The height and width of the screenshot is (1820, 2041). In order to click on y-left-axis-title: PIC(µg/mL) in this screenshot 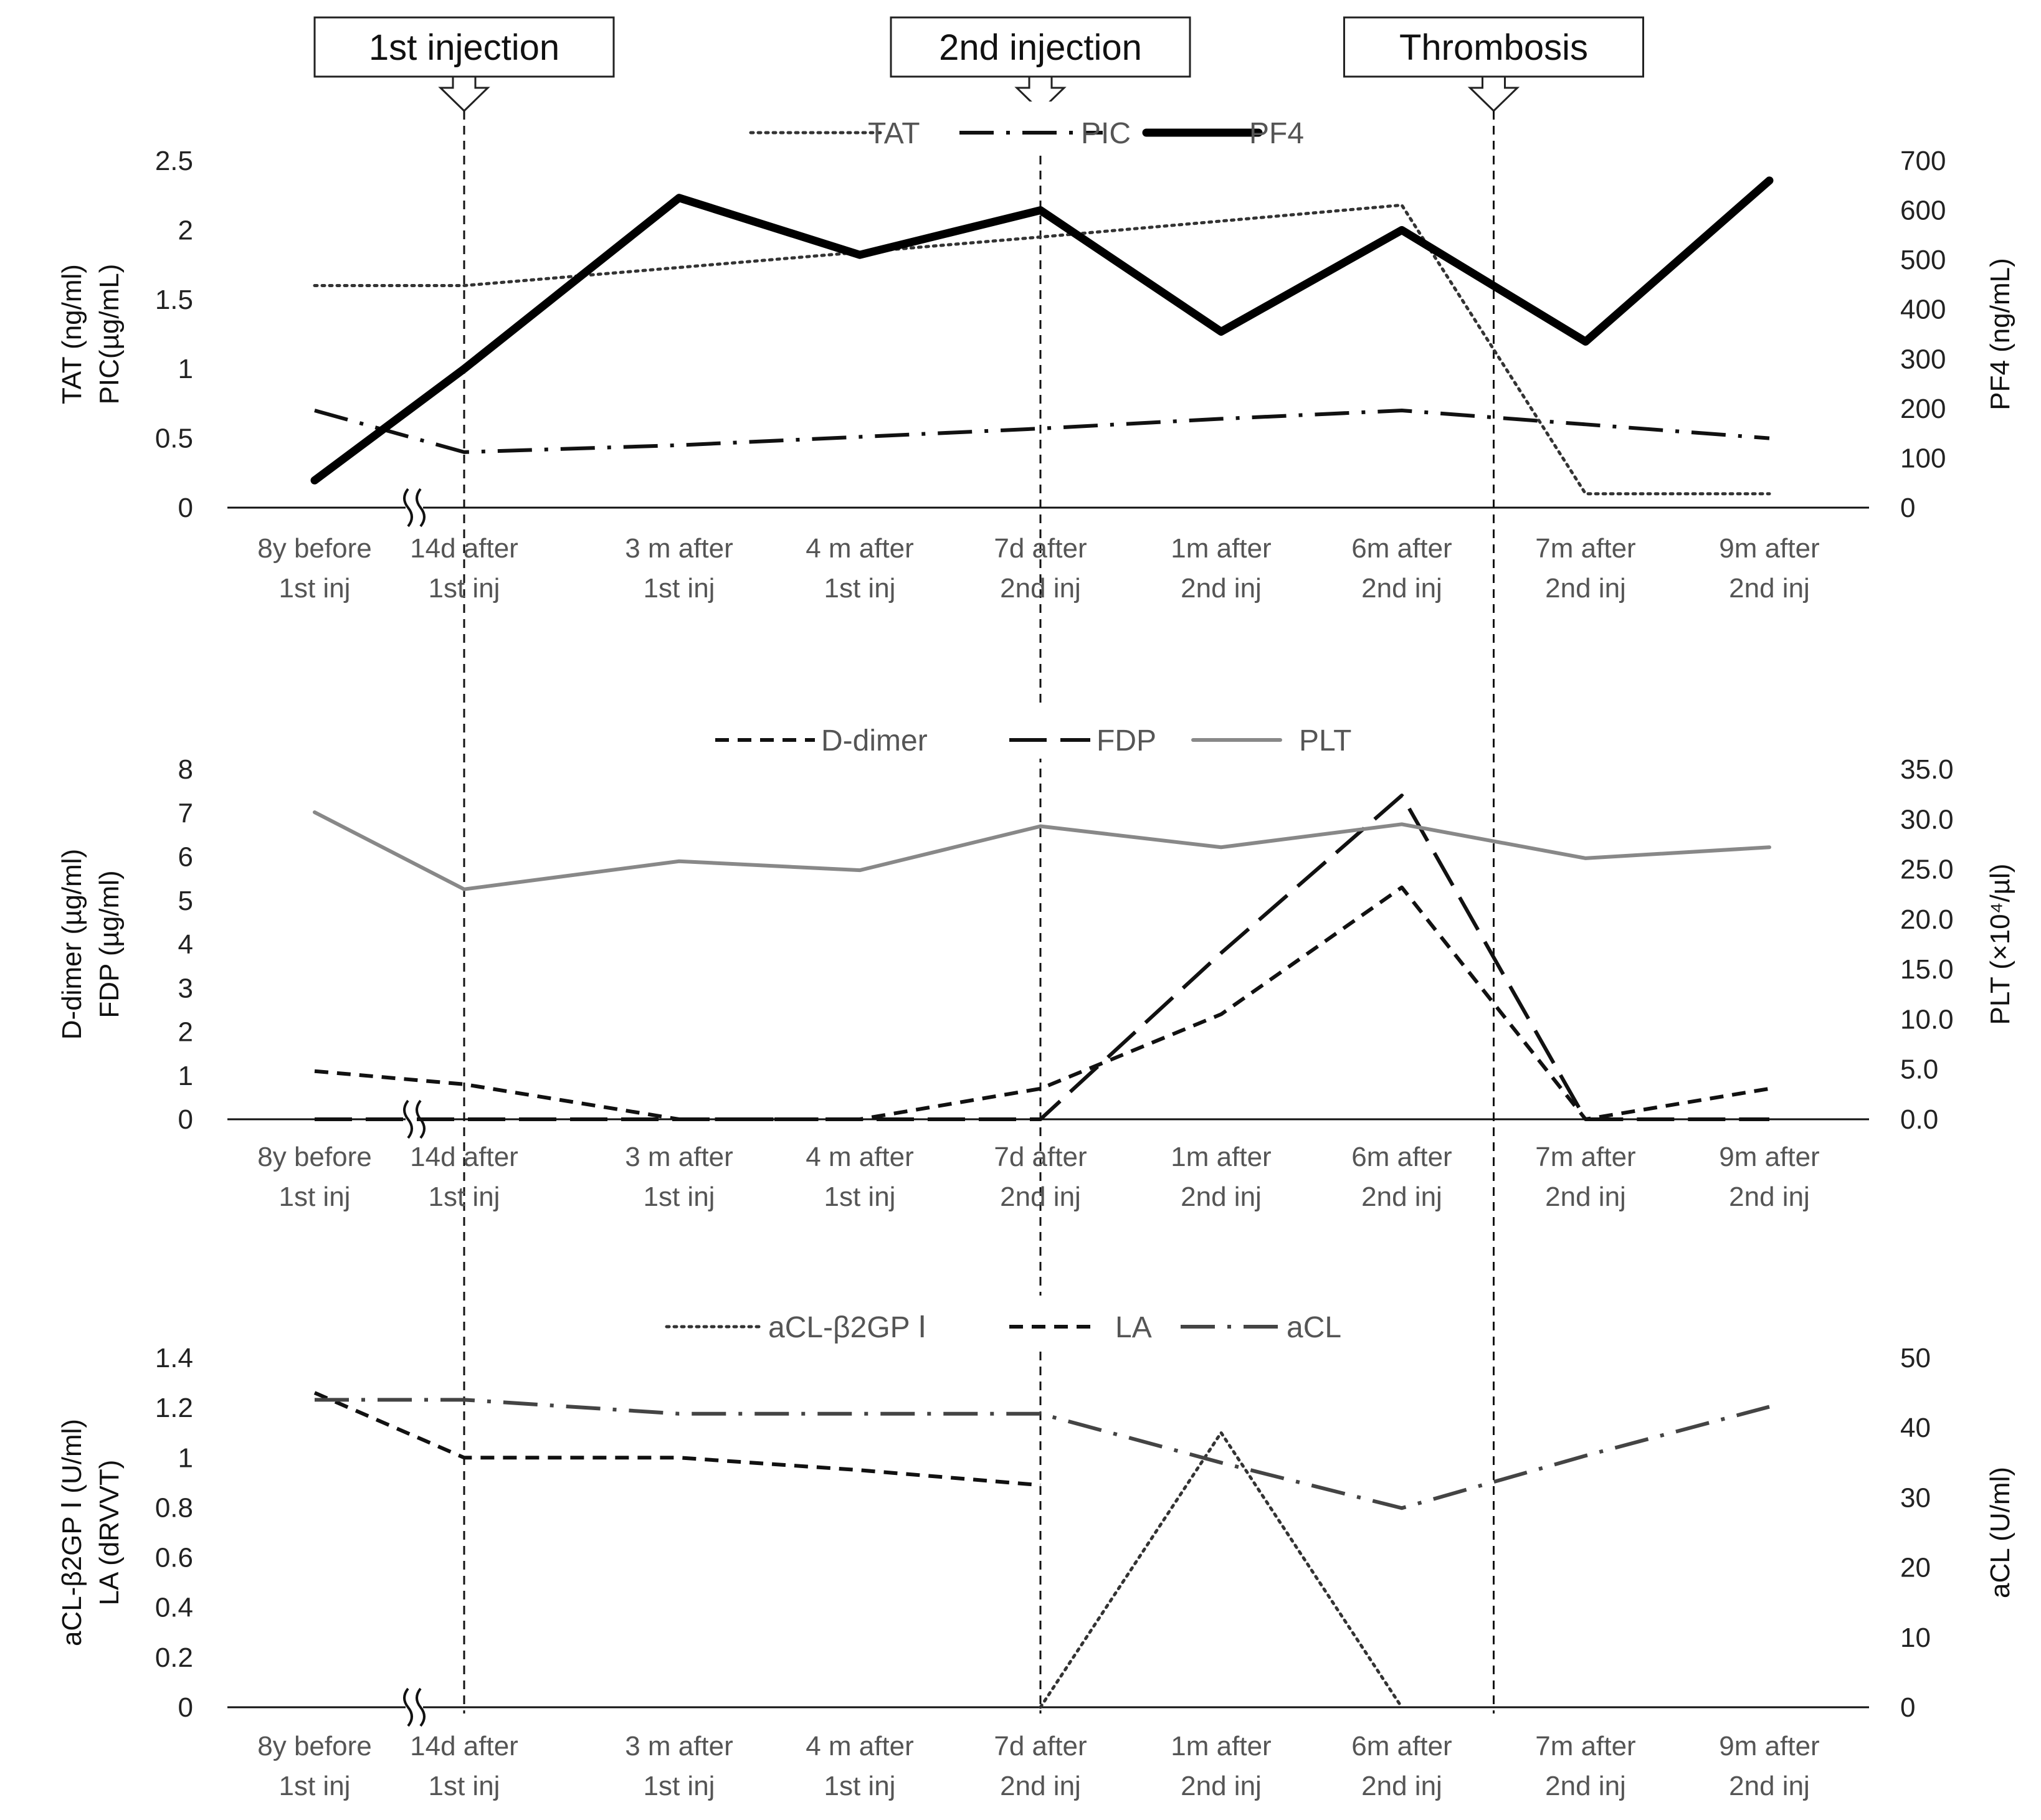, I will do `click(109, 335)`.